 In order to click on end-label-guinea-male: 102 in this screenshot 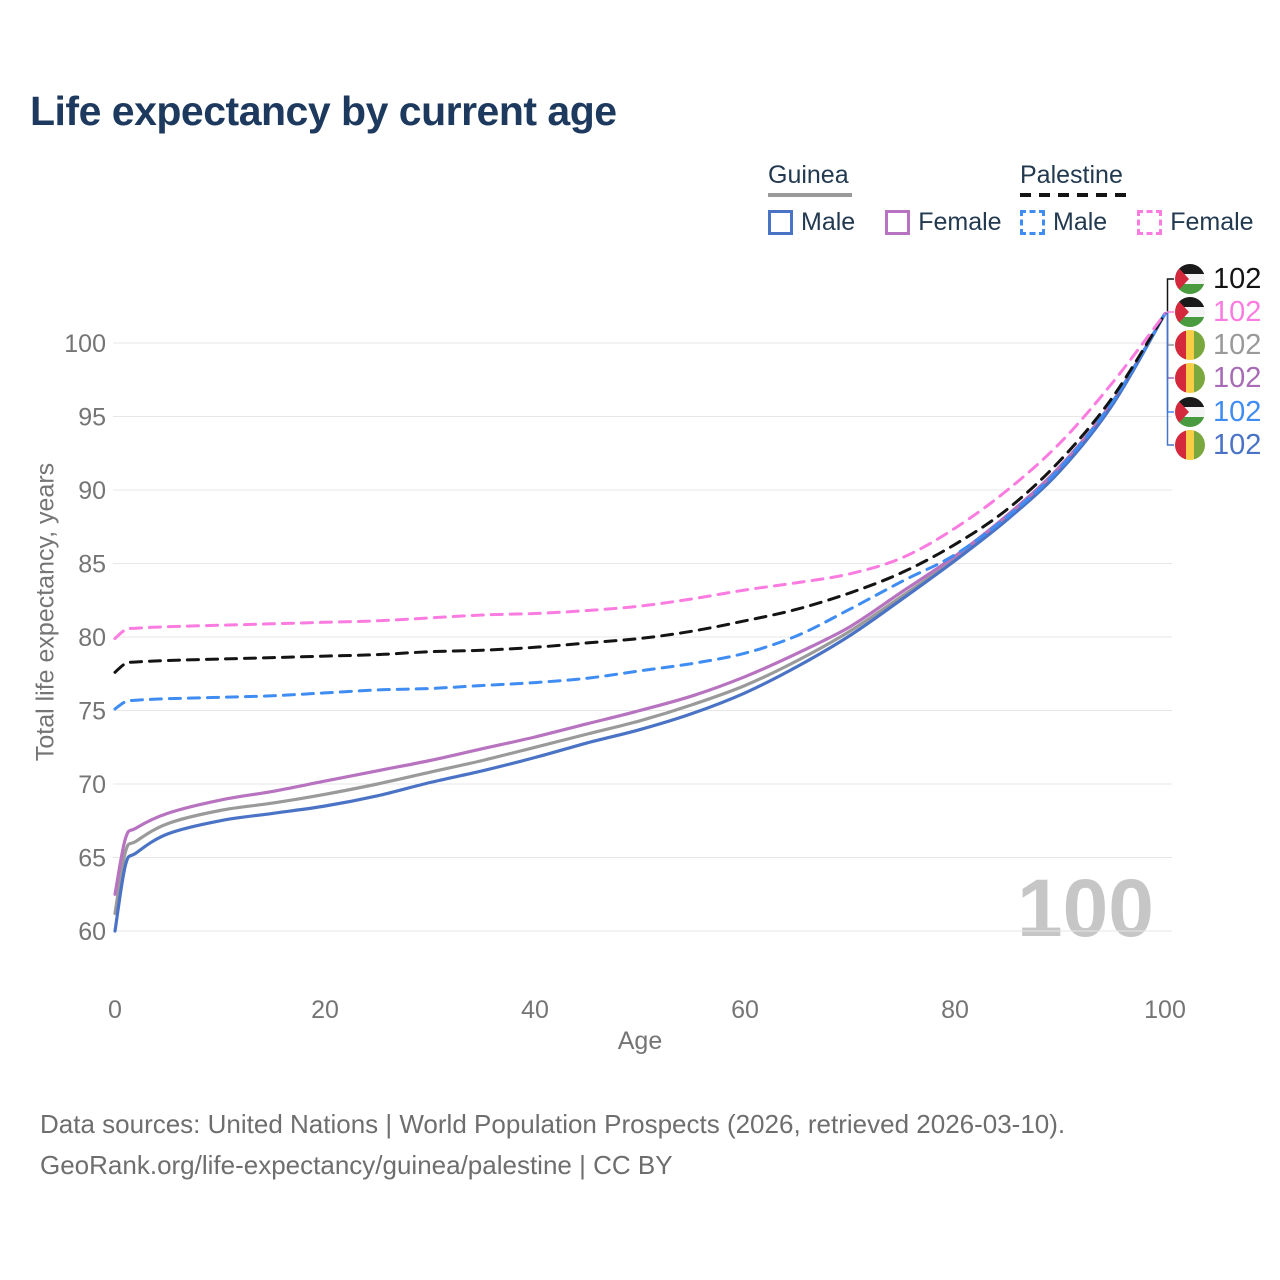, I will do `click(1218, 445)`.